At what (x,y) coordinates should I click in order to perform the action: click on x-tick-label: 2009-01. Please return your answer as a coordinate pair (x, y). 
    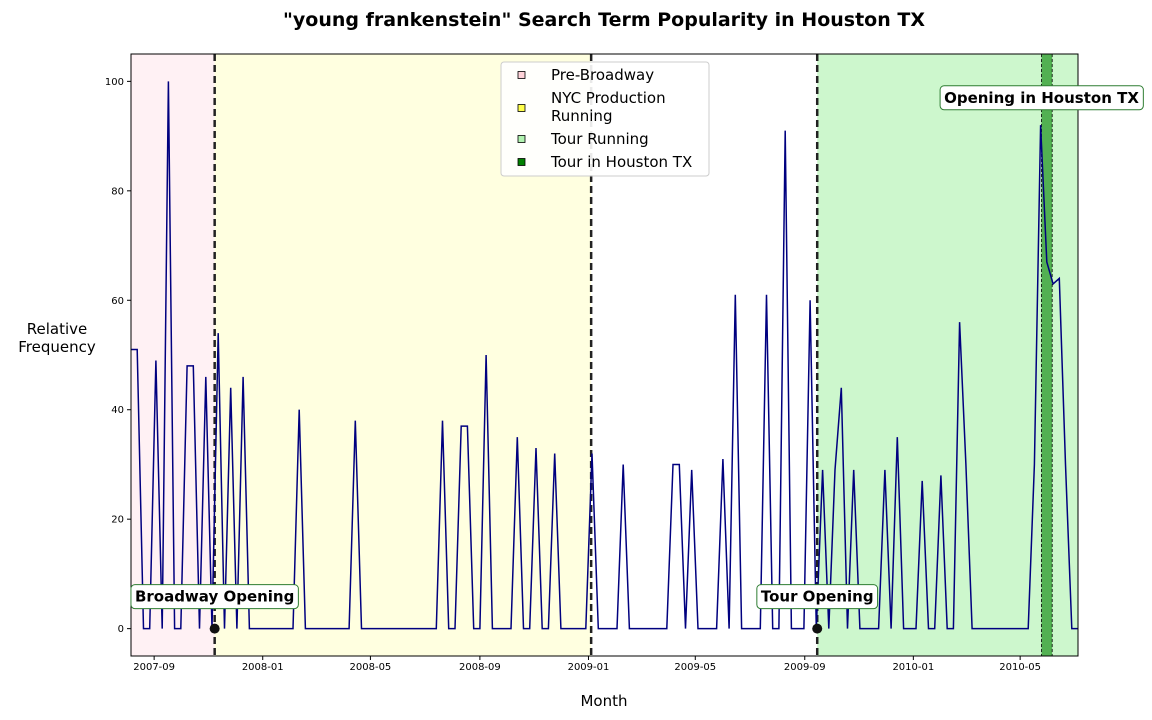
    Looking at the image, I should click on (589, 667).